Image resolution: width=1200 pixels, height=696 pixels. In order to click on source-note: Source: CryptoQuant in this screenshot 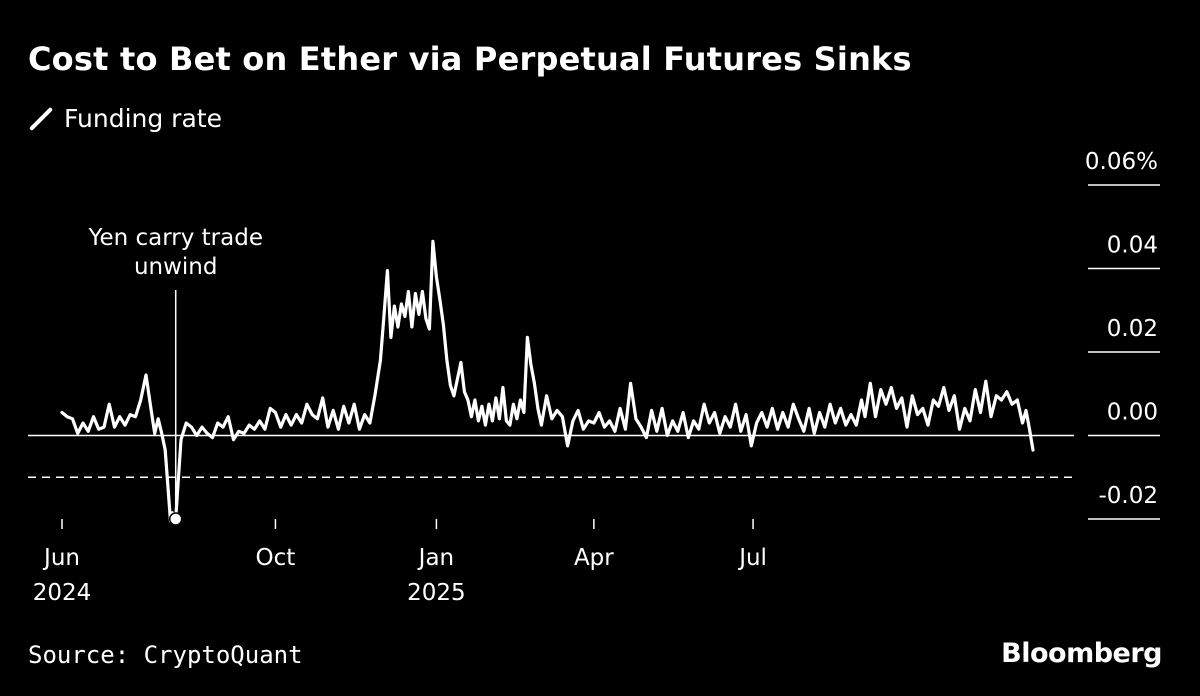, I will do `click(165, 655)`.